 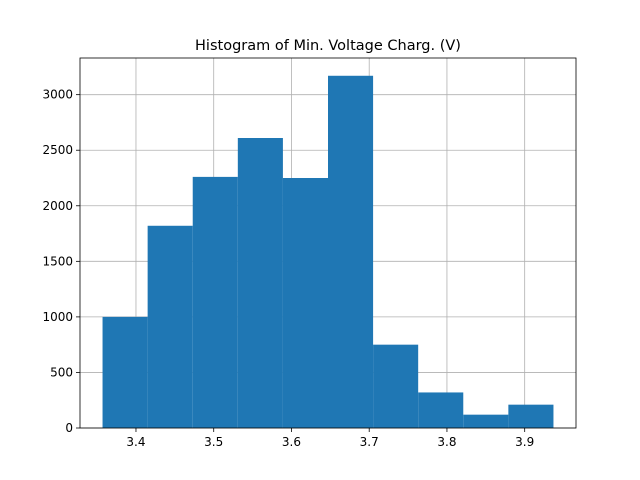 I want to click on chart-title: Histogram of Min. Voltage Charg. (V), so click(x=328, y=46).